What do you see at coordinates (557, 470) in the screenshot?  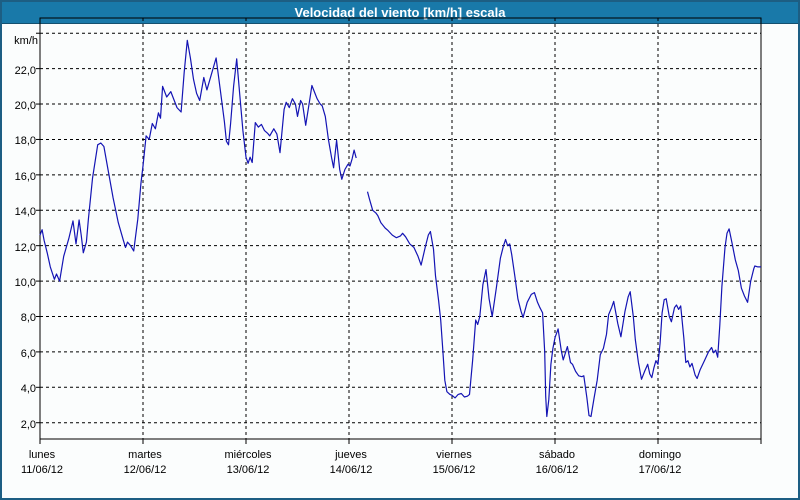 I see `day-date: 16/06/12` at bounding box center [557, 470].